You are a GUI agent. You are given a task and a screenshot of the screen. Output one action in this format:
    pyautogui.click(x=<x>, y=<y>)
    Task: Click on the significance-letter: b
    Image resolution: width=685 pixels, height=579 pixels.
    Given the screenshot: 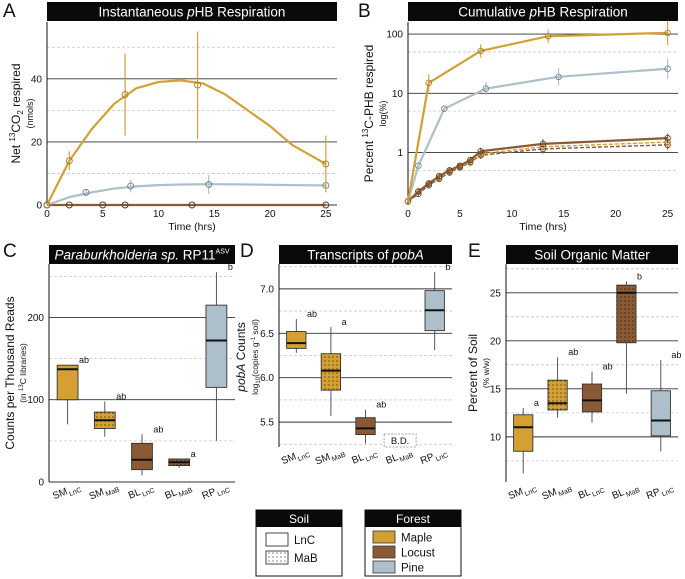 What is the action you would take?
    pyautogui.click(x=639, y=276)
    